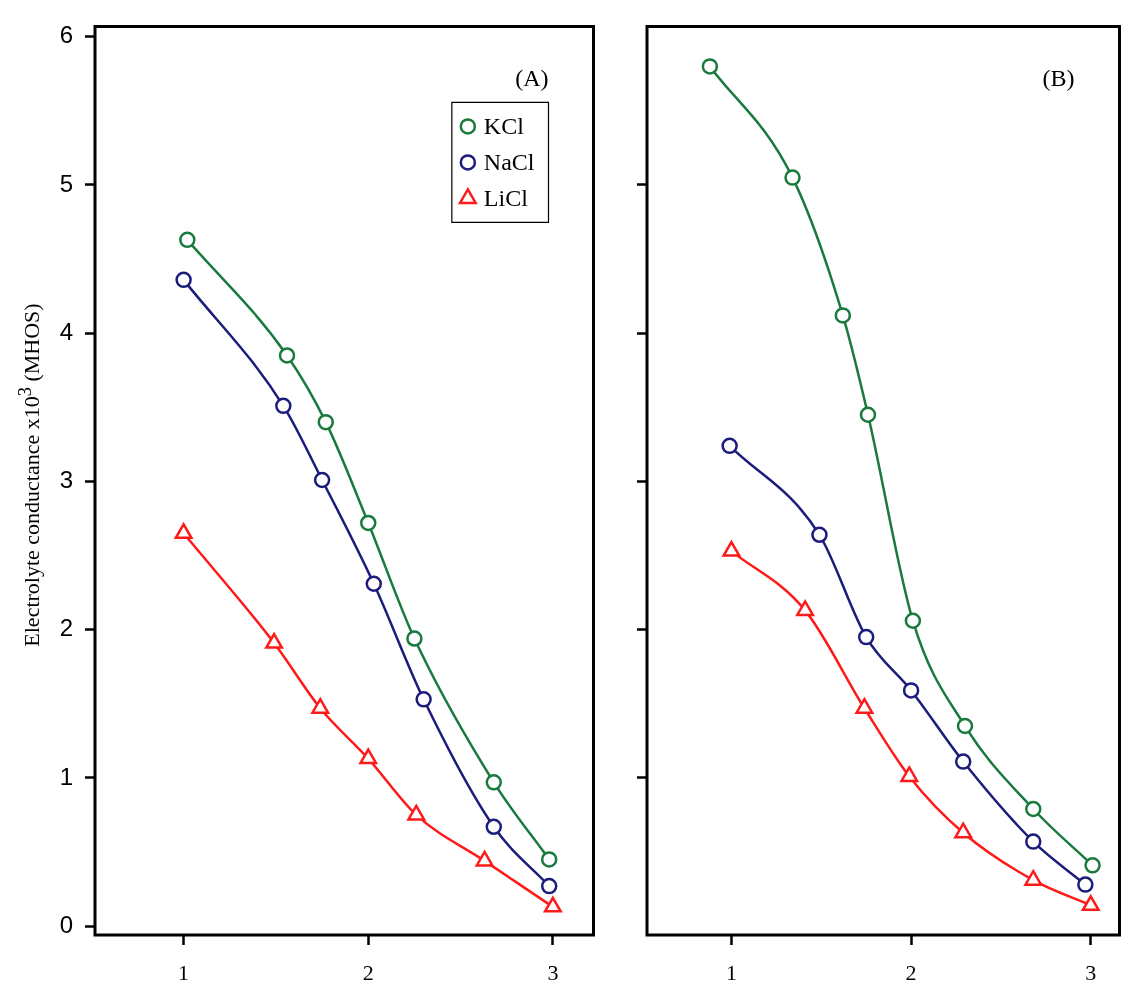 The width and height of the screenshot is (1131, 992). Describe the element at coordinates (66, 480) in the screenshot. I see `y-tick-label: 3` at that location.